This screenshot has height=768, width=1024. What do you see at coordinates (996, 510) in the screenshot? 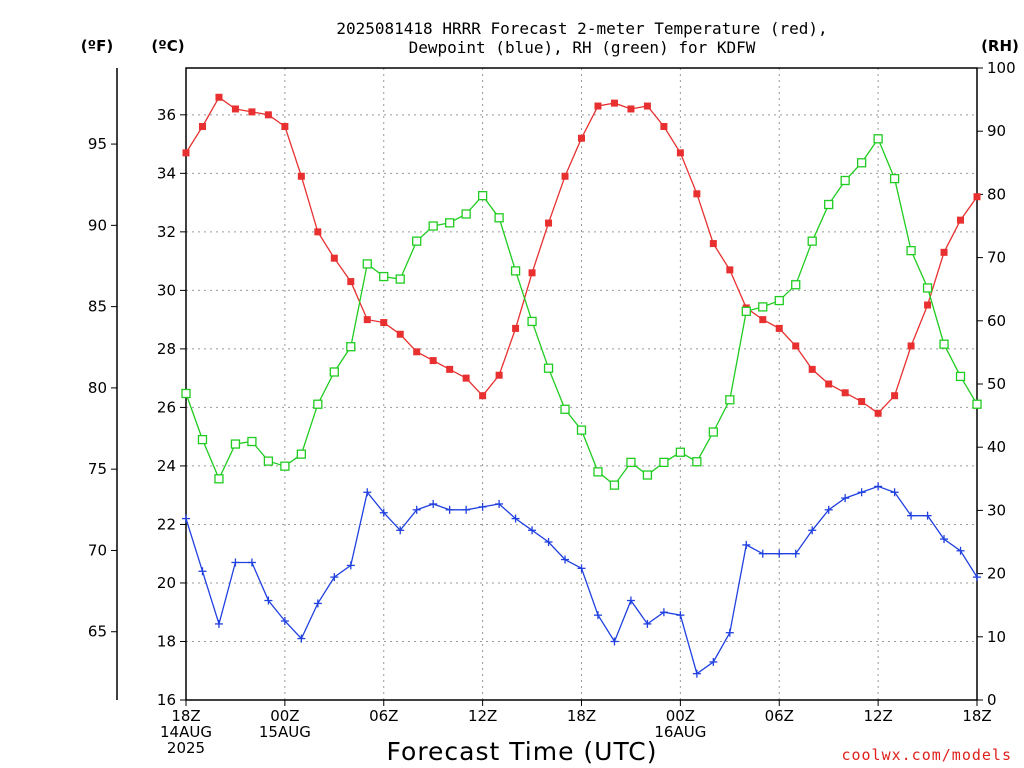
I see `rh-tick-label: 30` at bounding box center [996, 510].